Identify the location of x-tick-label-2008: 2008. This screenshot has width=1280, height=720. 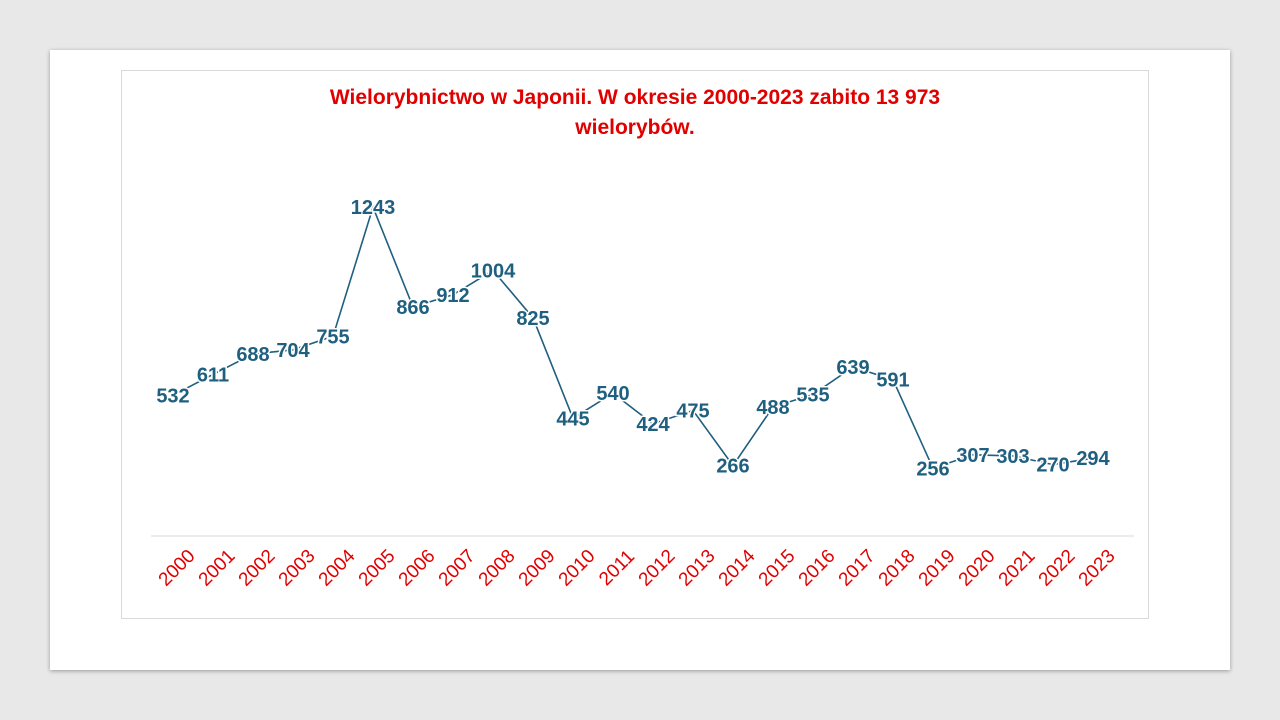
(497, 568).